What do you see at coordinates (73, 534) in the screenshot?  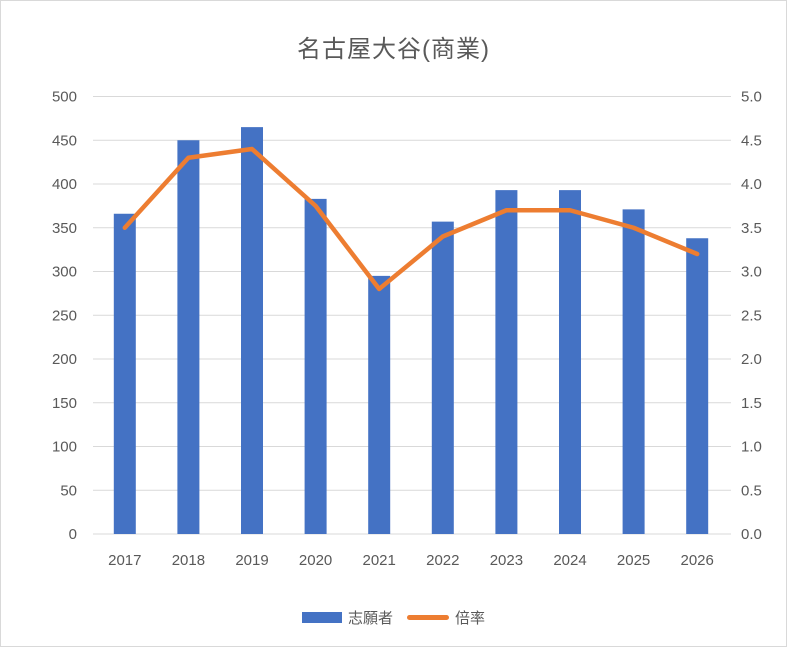 I see `left-axis-tick-label: 0` at bounding box center [73, 534].